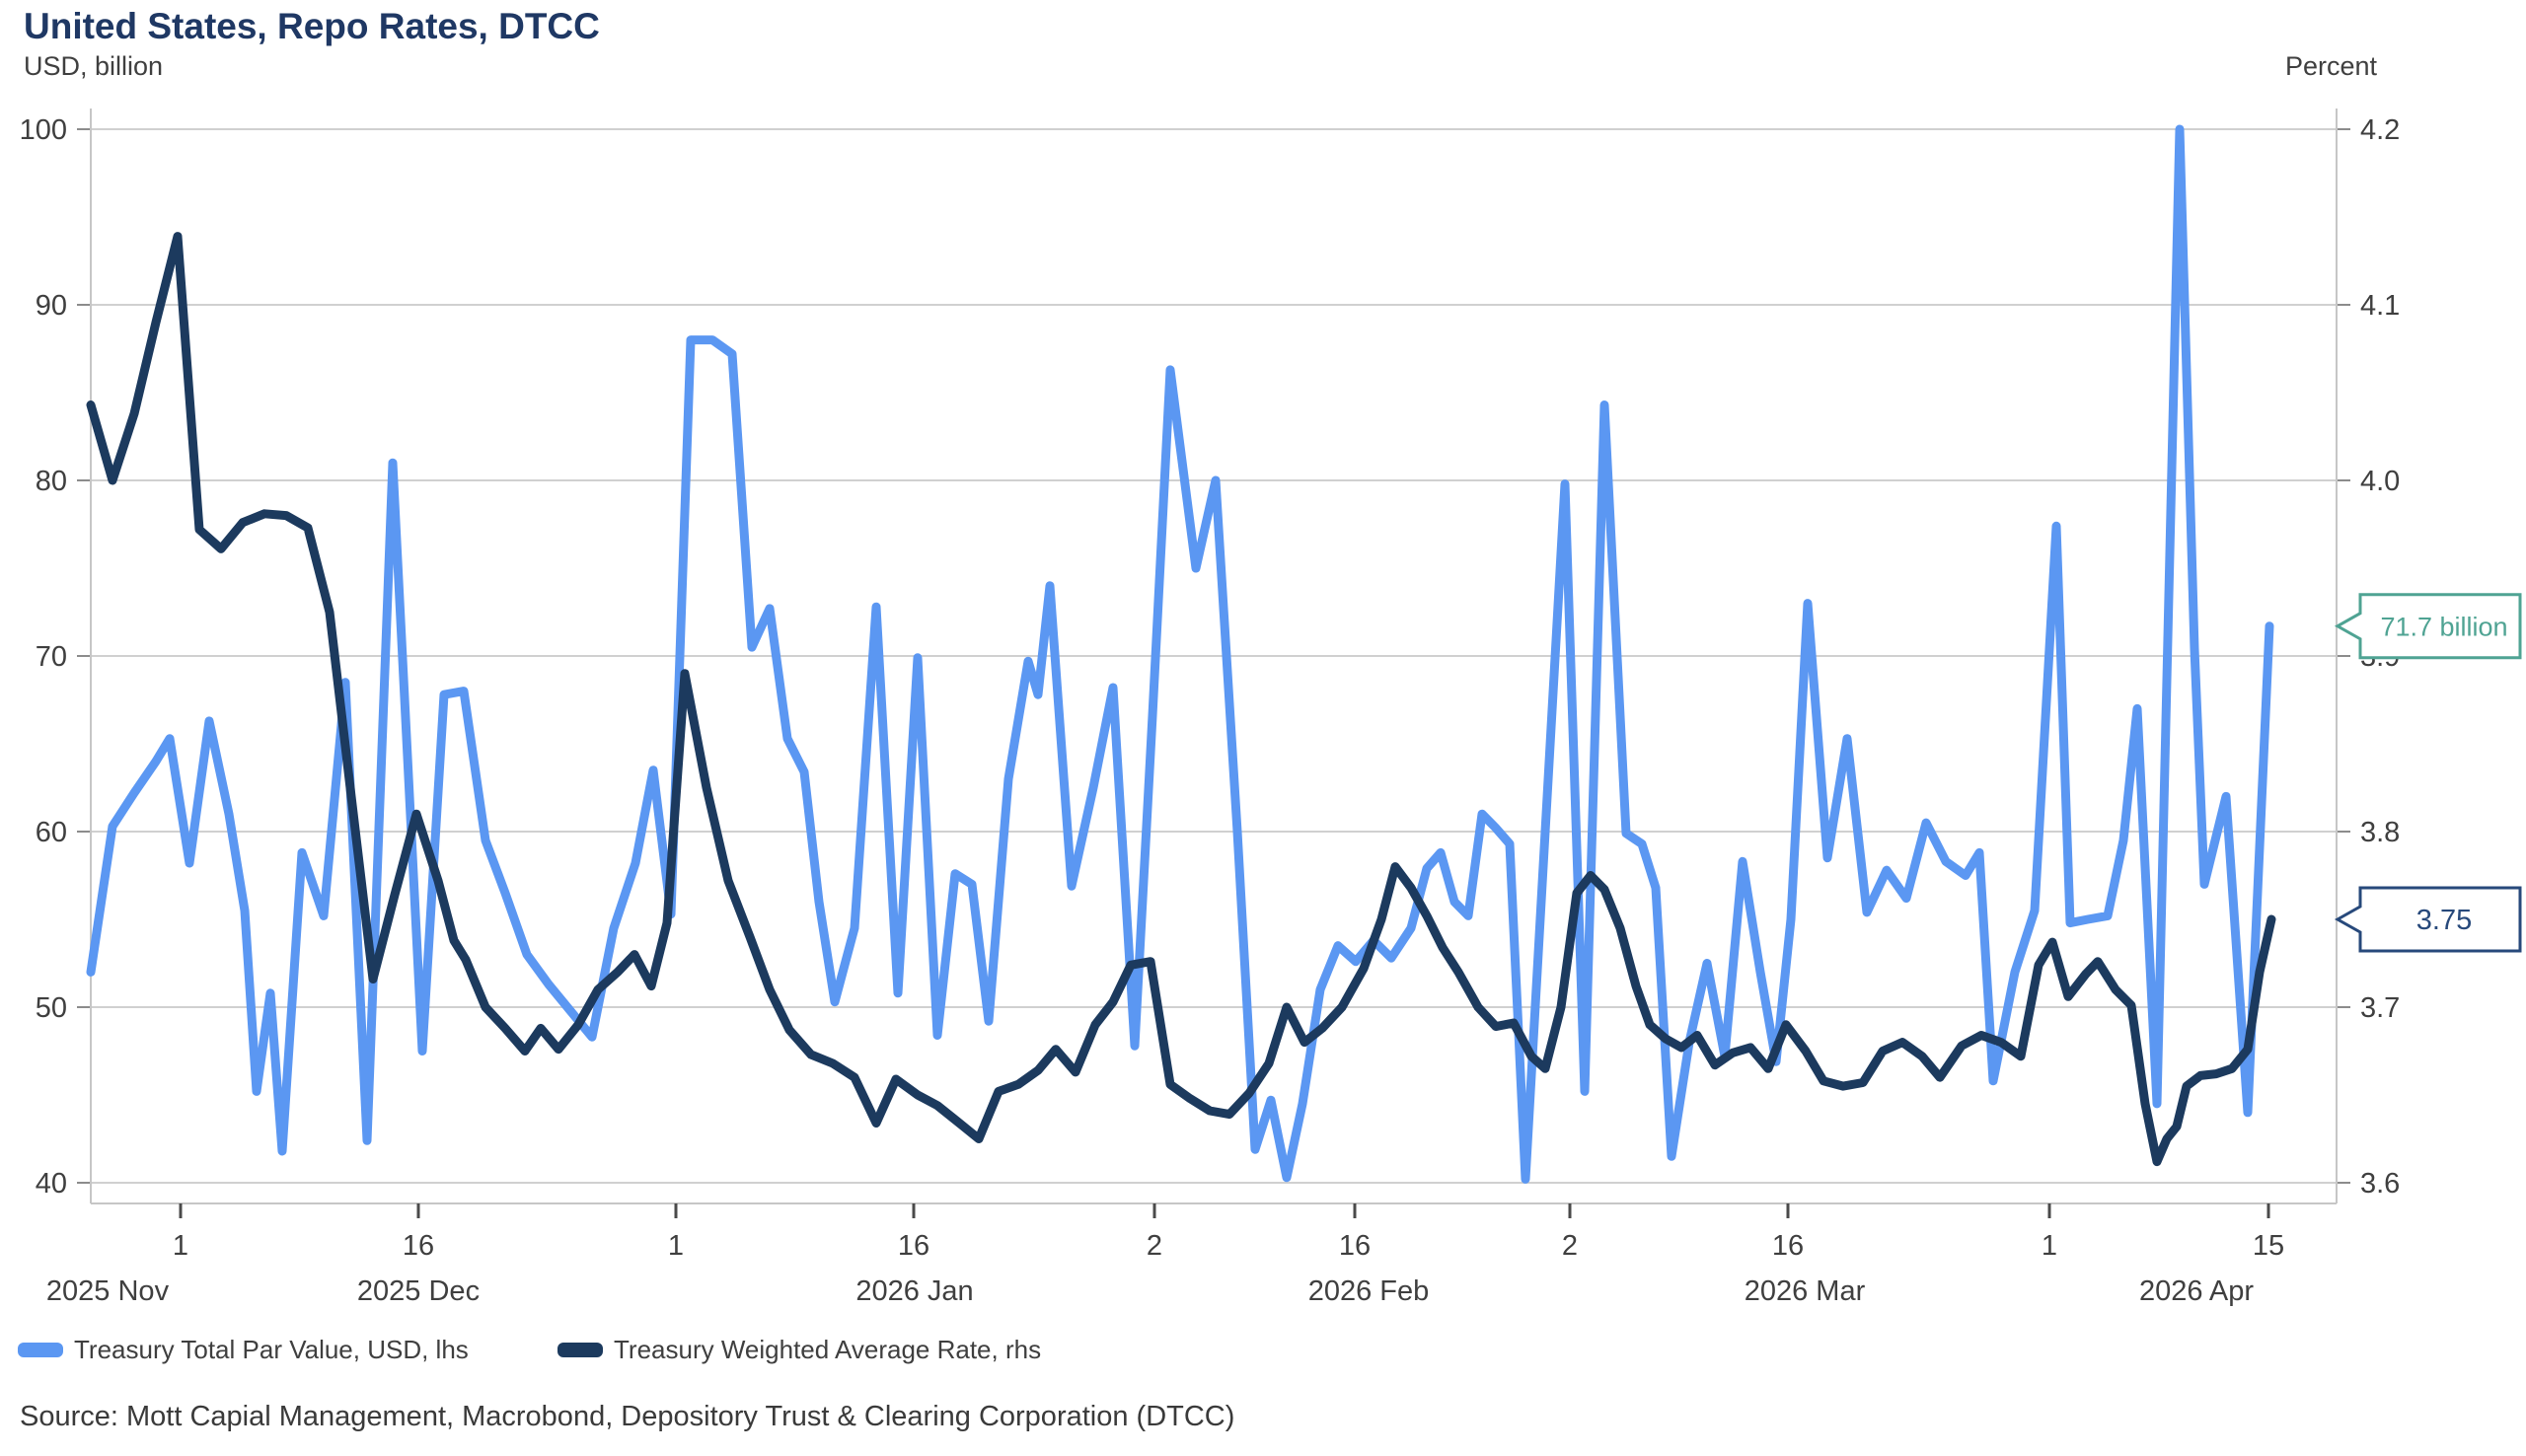 This screenshot has height=1456, width=2526. Describe the element at coordinates (2380, 1184) in the screenshot. I see `svg-text: 3.6` at that location.